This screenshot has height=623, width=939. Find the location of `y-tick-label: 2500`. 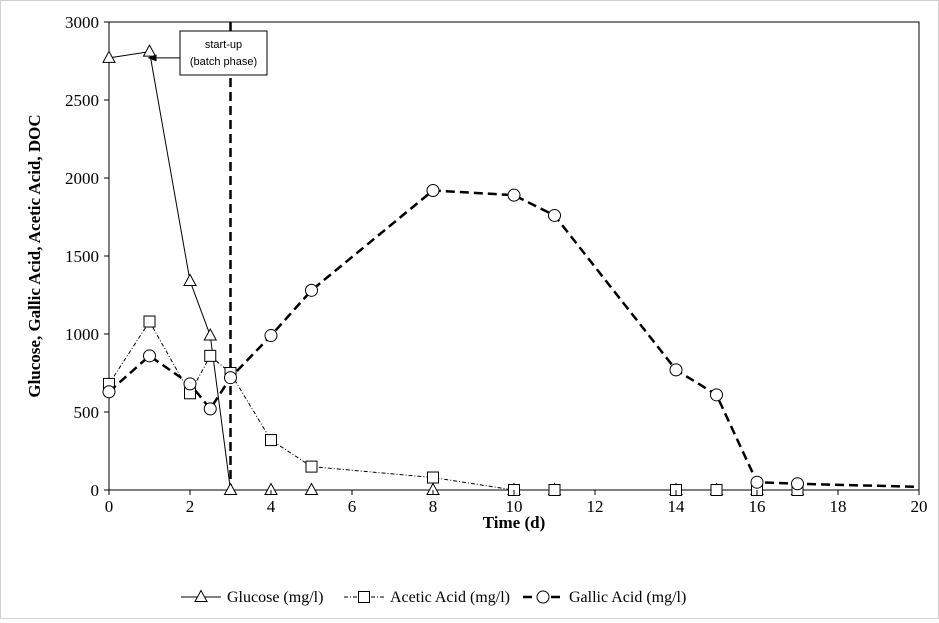

y-tick-label: 2500 is located at coordinates (82, 100).